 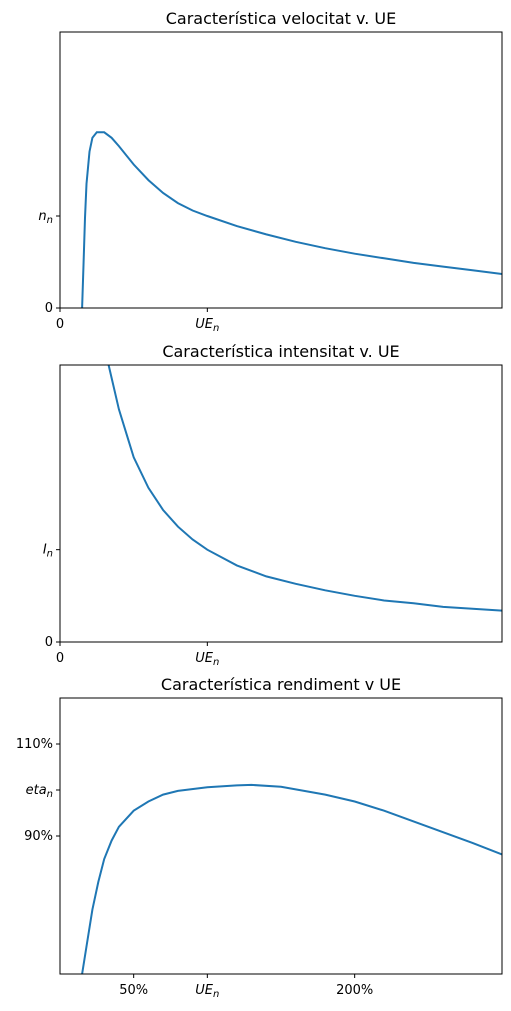 I want to click on x-tick-label-200: 200%, so click(x=354, y=990).